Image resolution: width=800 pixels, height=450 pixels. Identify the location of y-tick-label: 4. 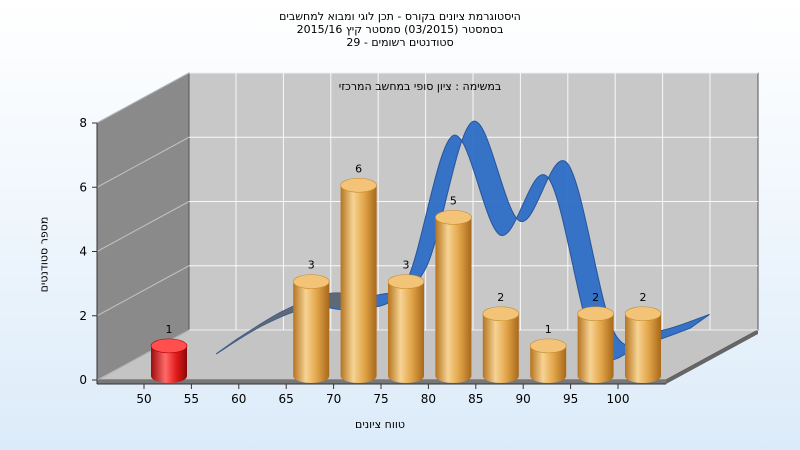
(83, 252).